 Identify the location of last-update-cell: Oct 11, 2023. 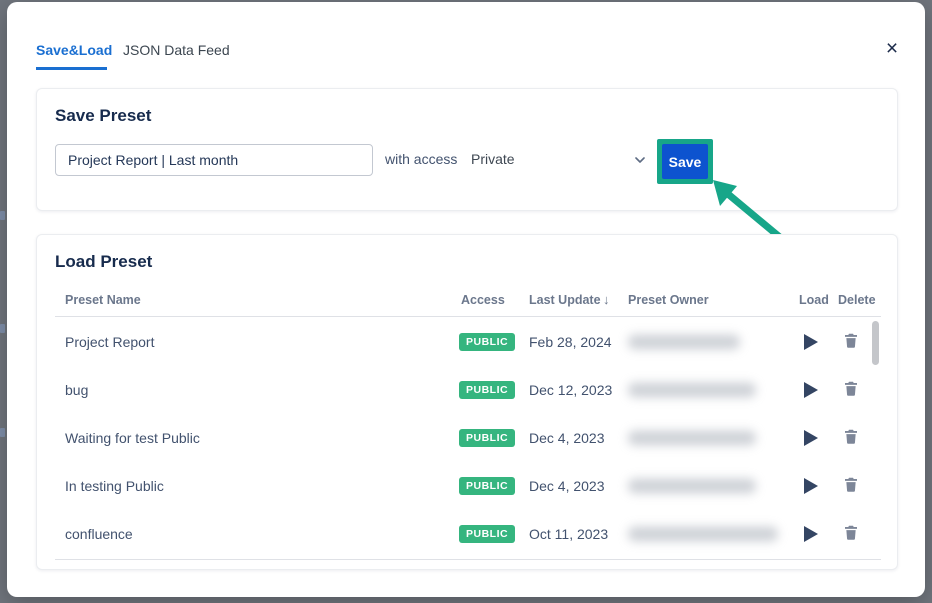
(569, 534).